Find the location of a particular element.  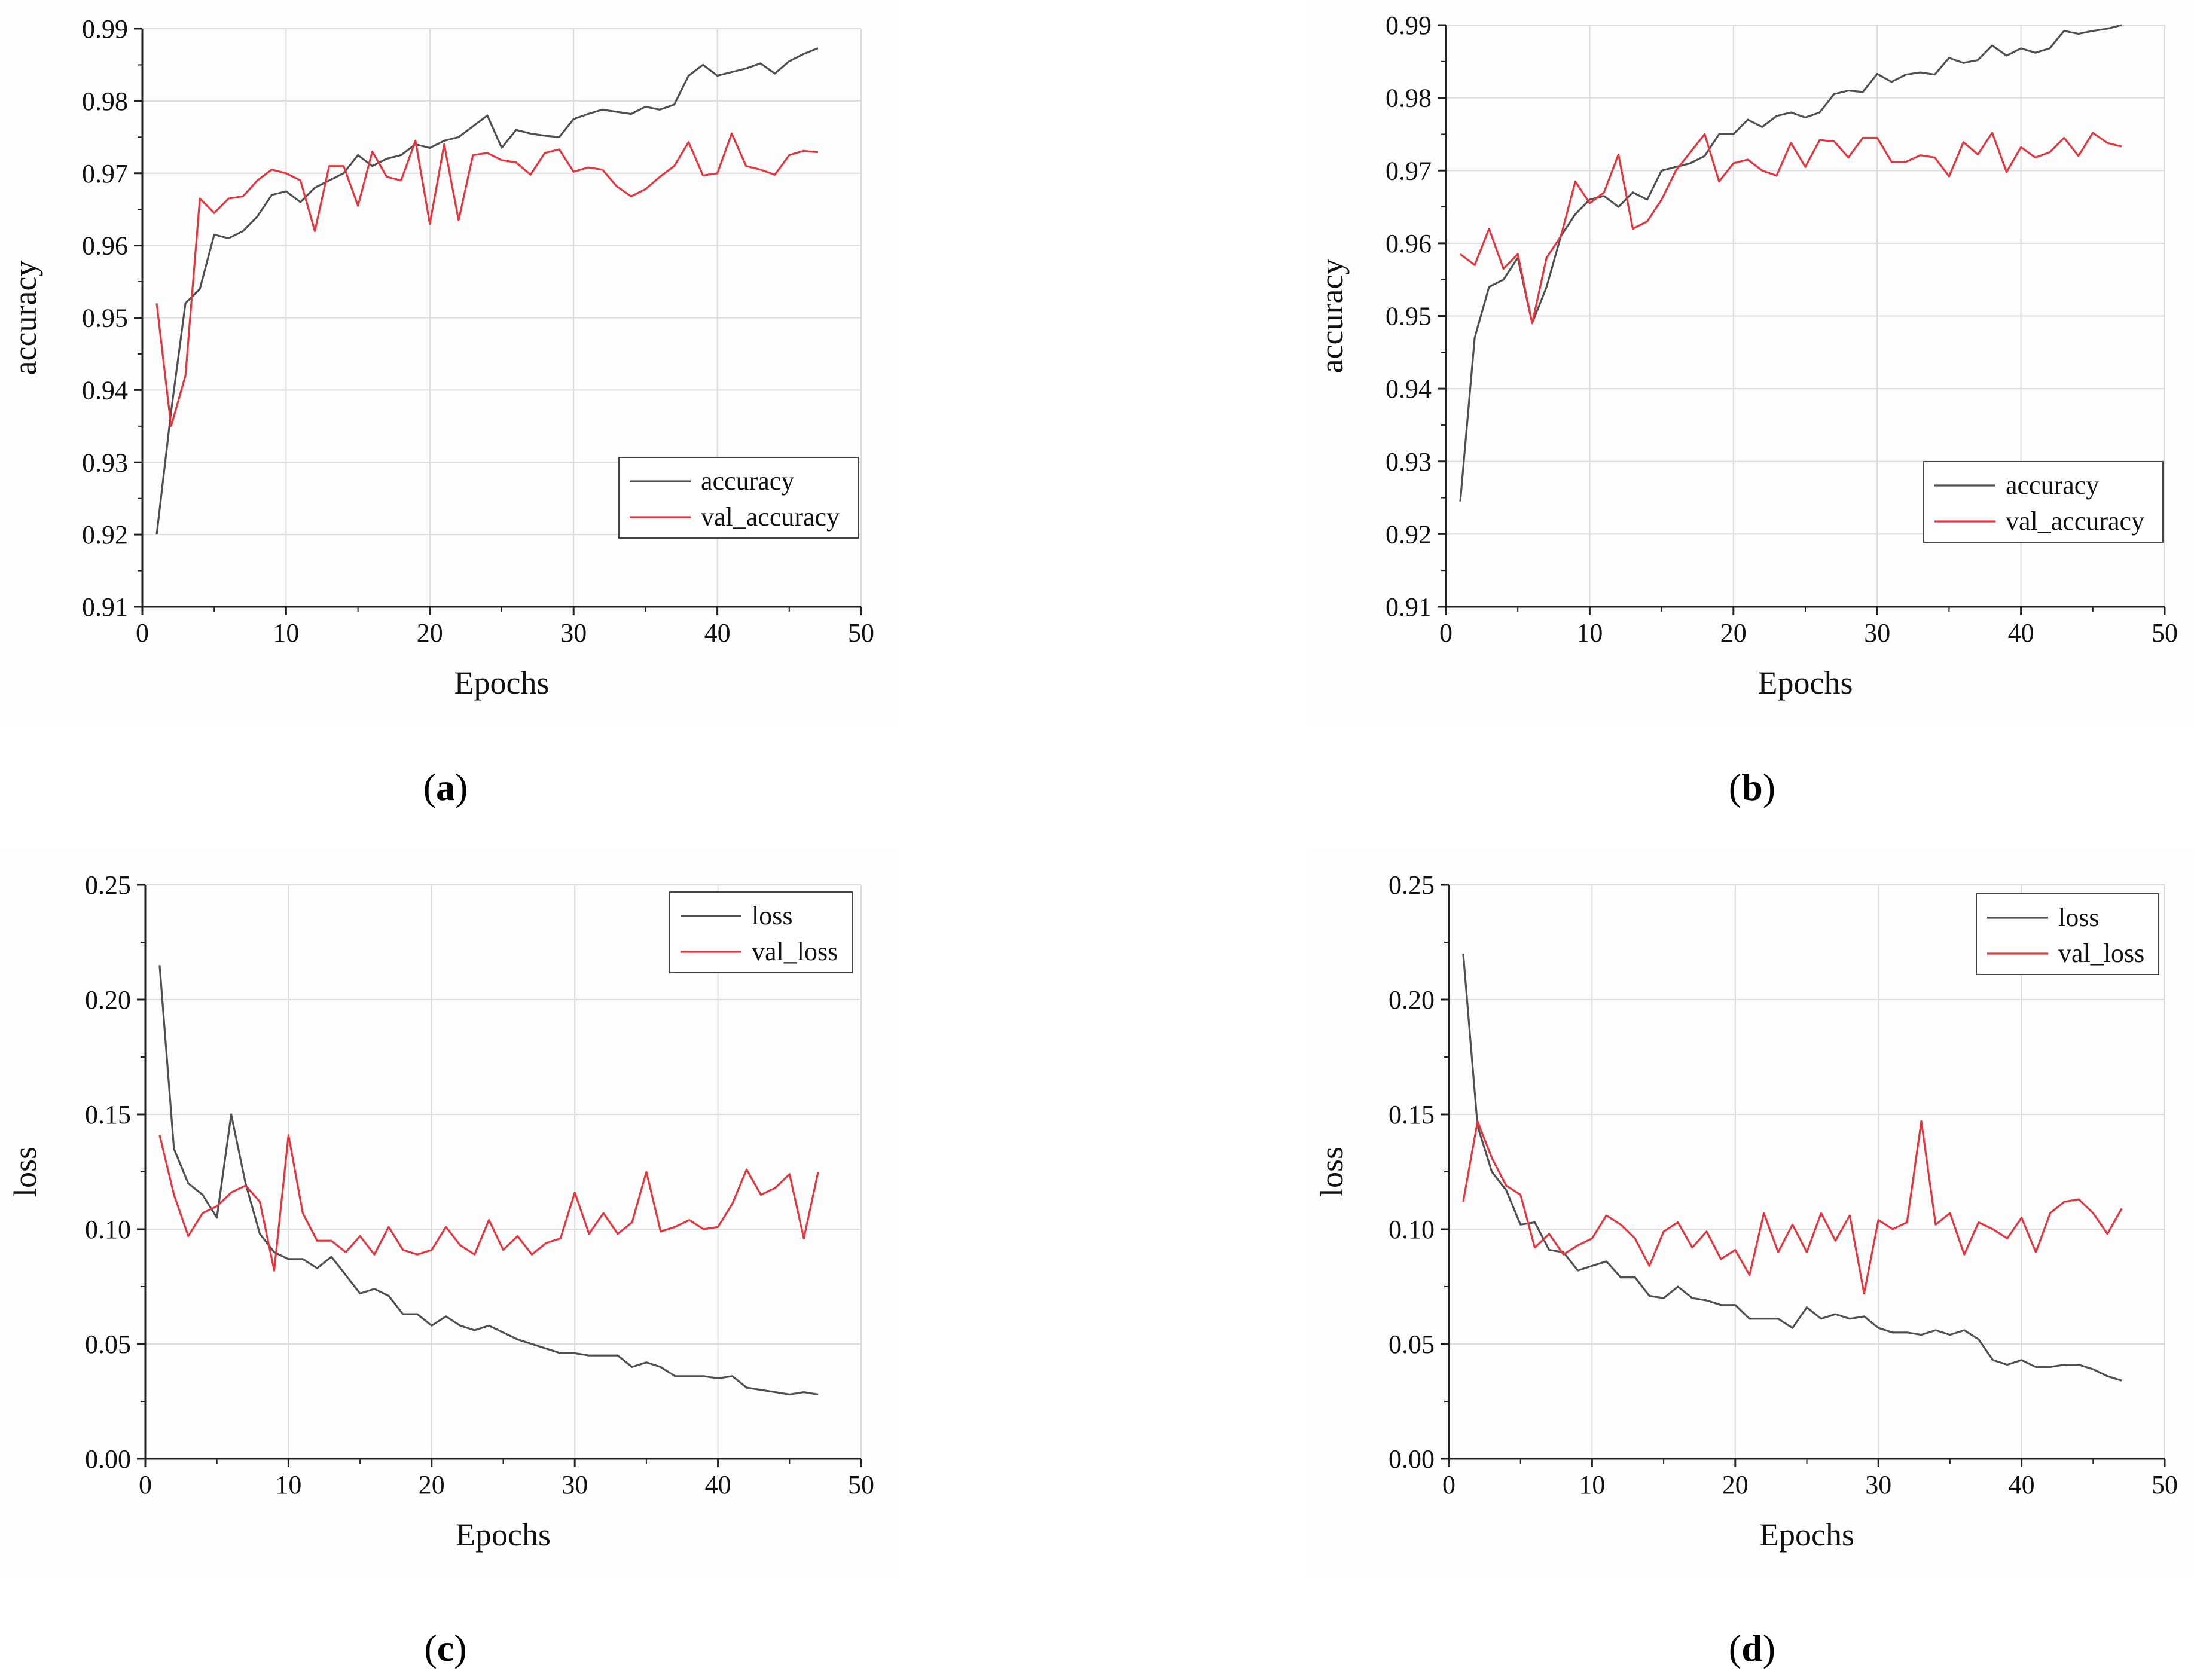

series-line-loss is located at coordinates (1792, 1168).